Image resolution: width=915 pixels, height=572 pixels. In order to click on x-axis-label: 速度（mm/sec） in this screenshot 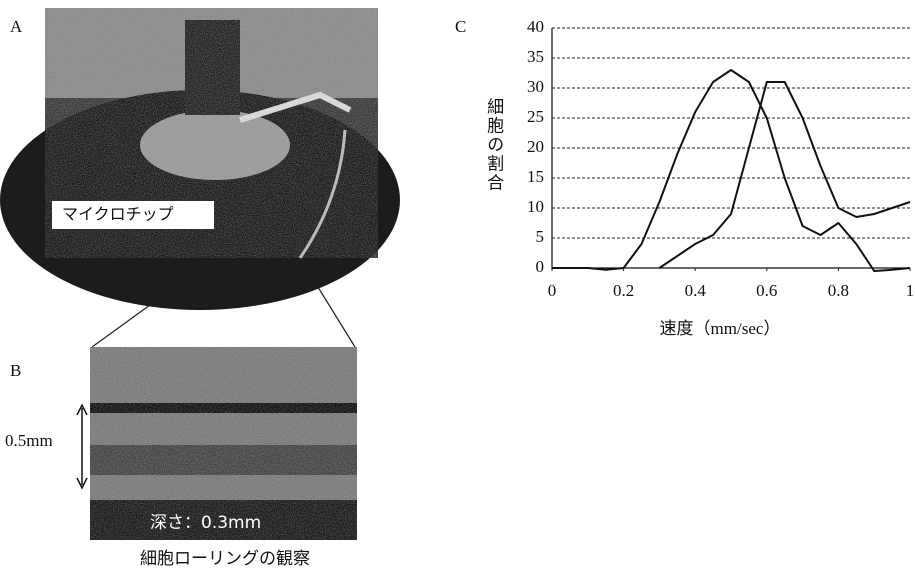, I will do `click(720, 328)`.